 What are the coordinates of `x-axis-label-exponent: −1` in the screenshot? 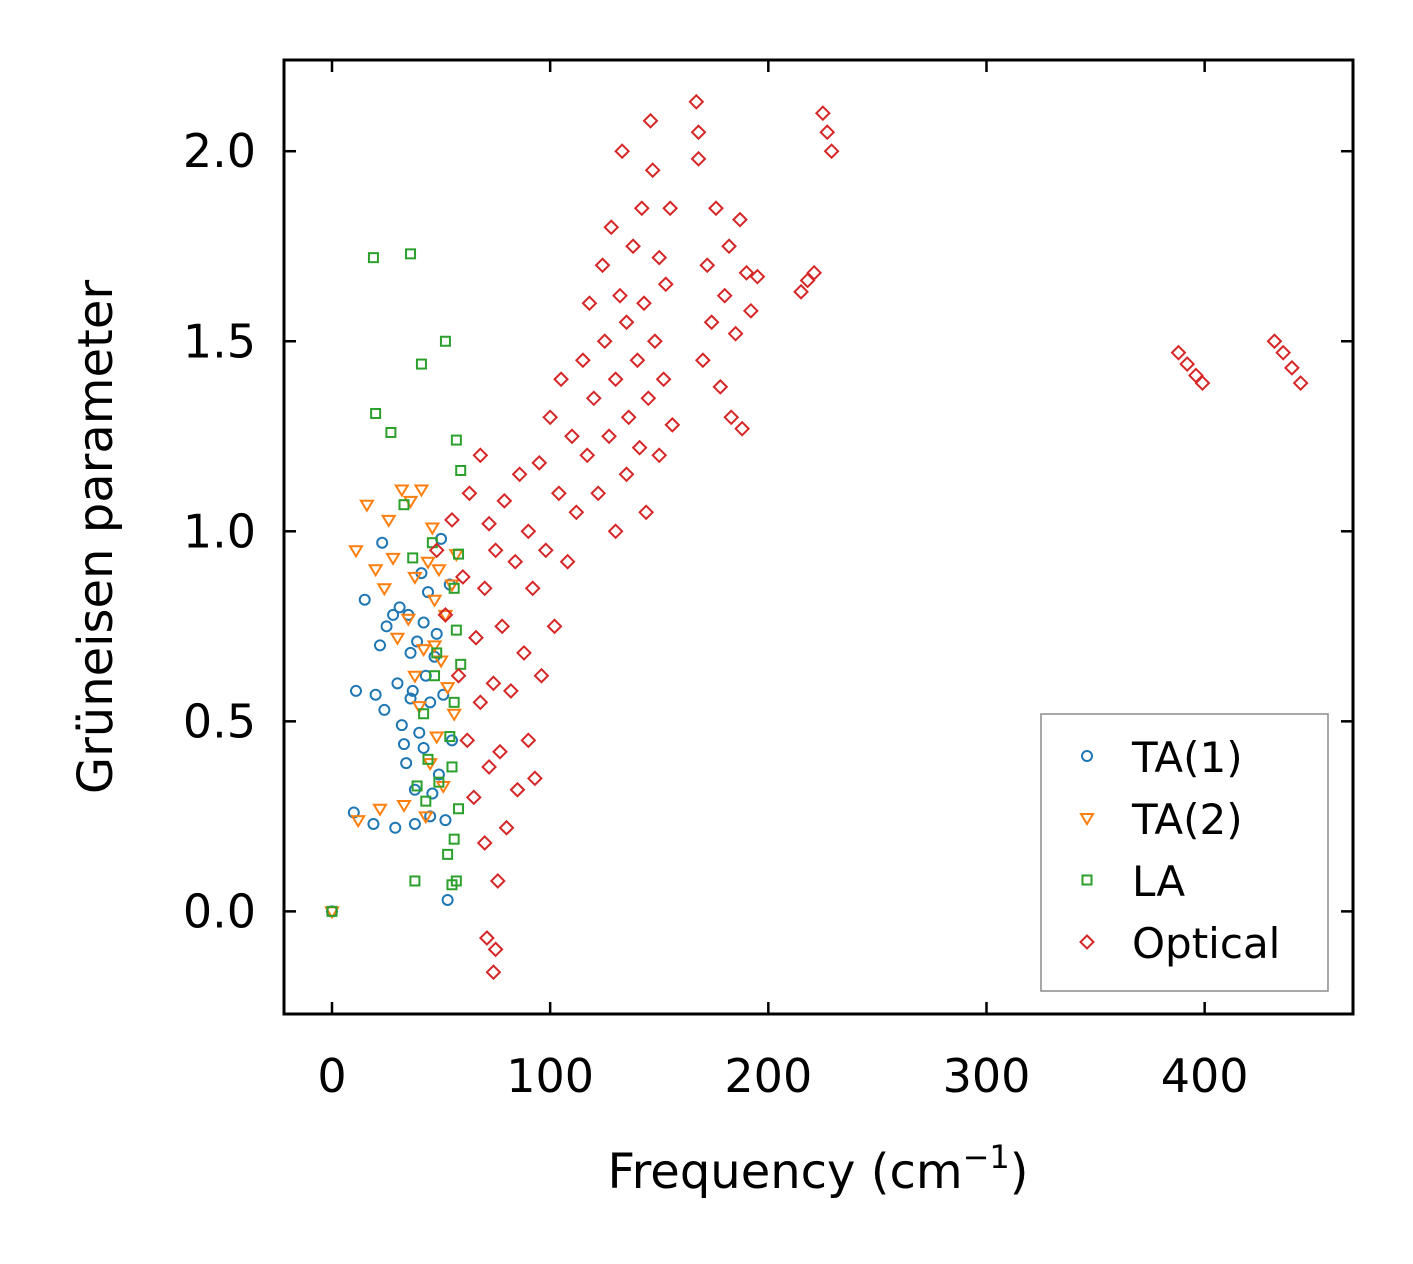 It's located at (986, 1157).